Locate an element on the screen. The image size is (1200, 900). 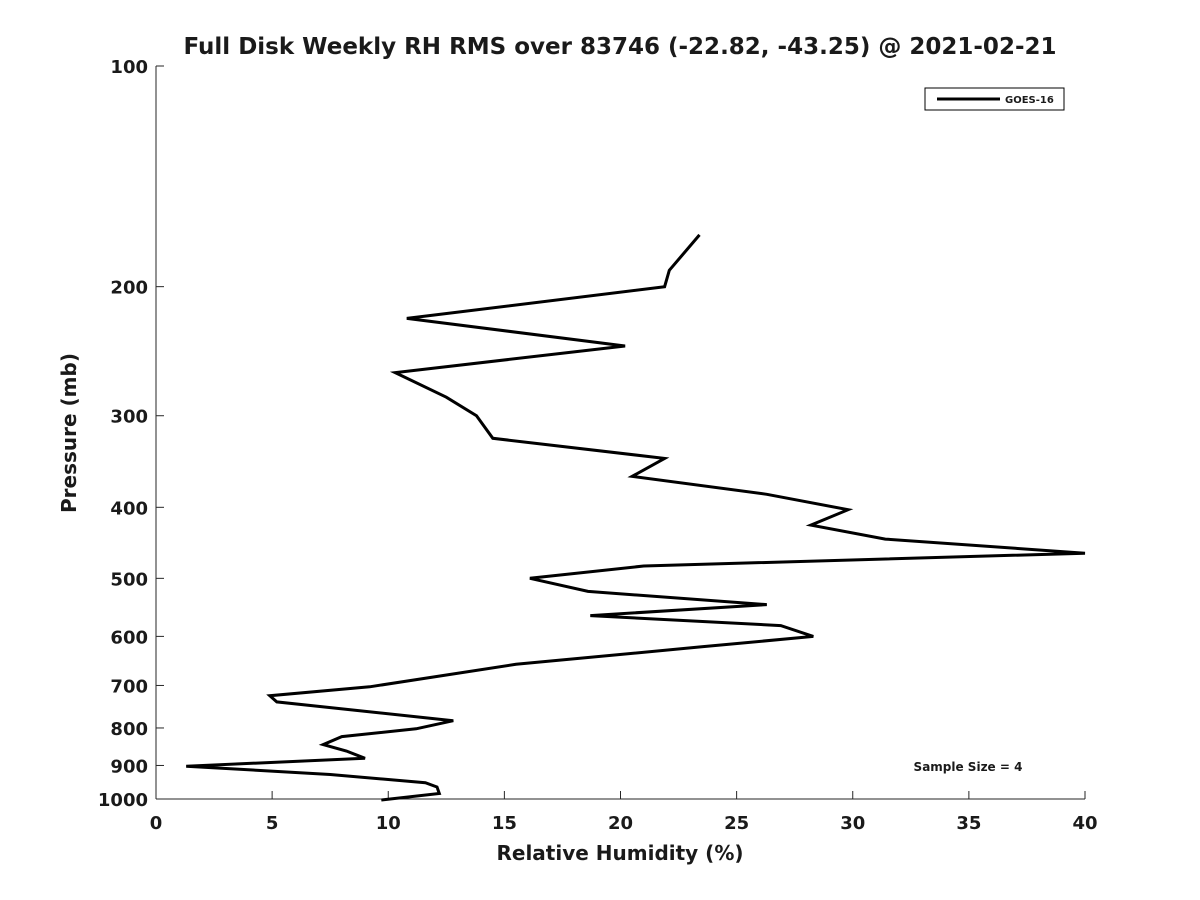
y-axis-label: Pressure (mb) is located at coordinates (69, 433).